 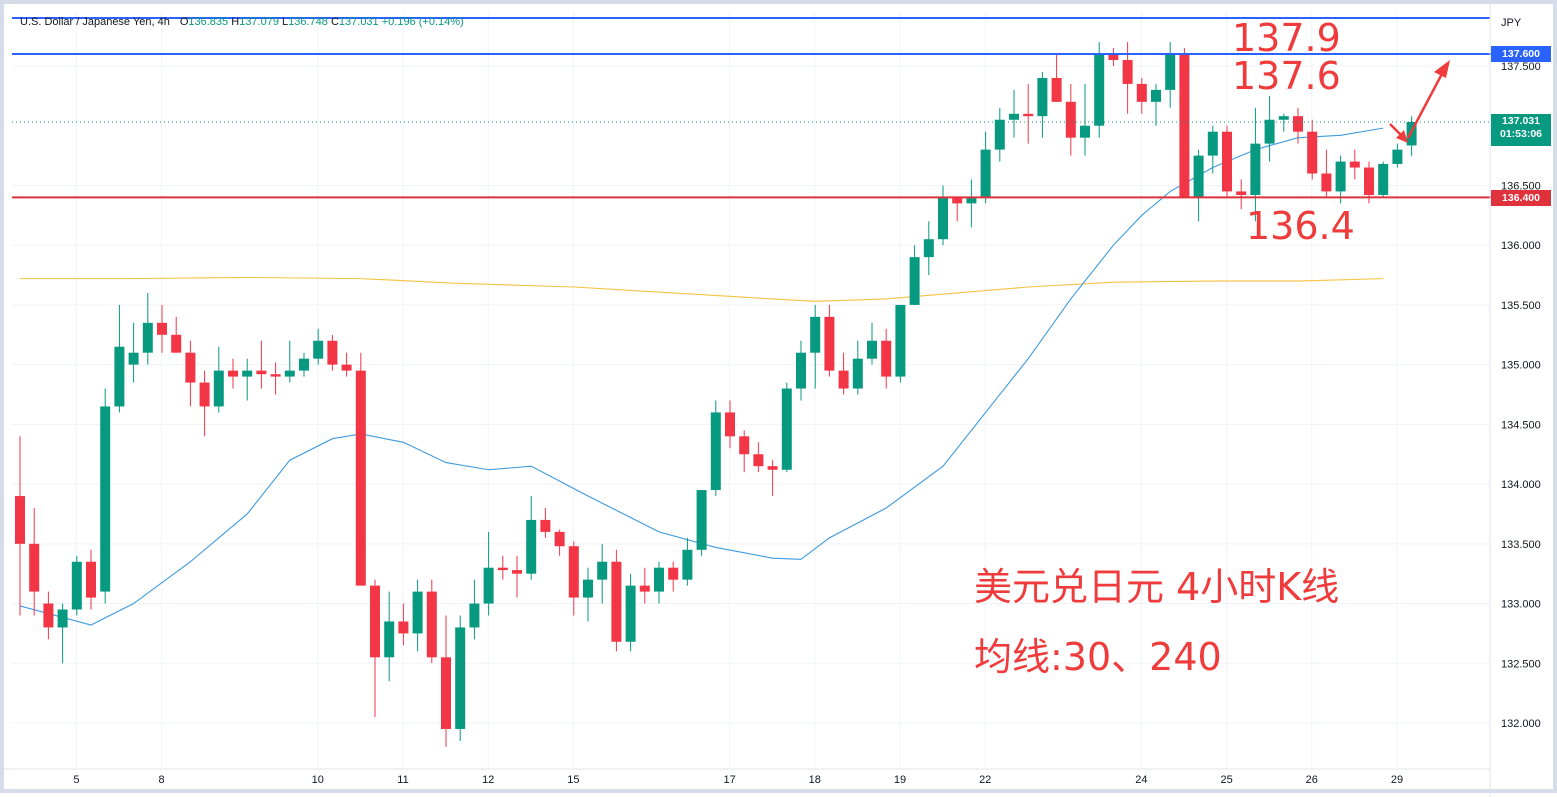 I want to click on support-price-label: 136.400, so click(x=1521, y=198).